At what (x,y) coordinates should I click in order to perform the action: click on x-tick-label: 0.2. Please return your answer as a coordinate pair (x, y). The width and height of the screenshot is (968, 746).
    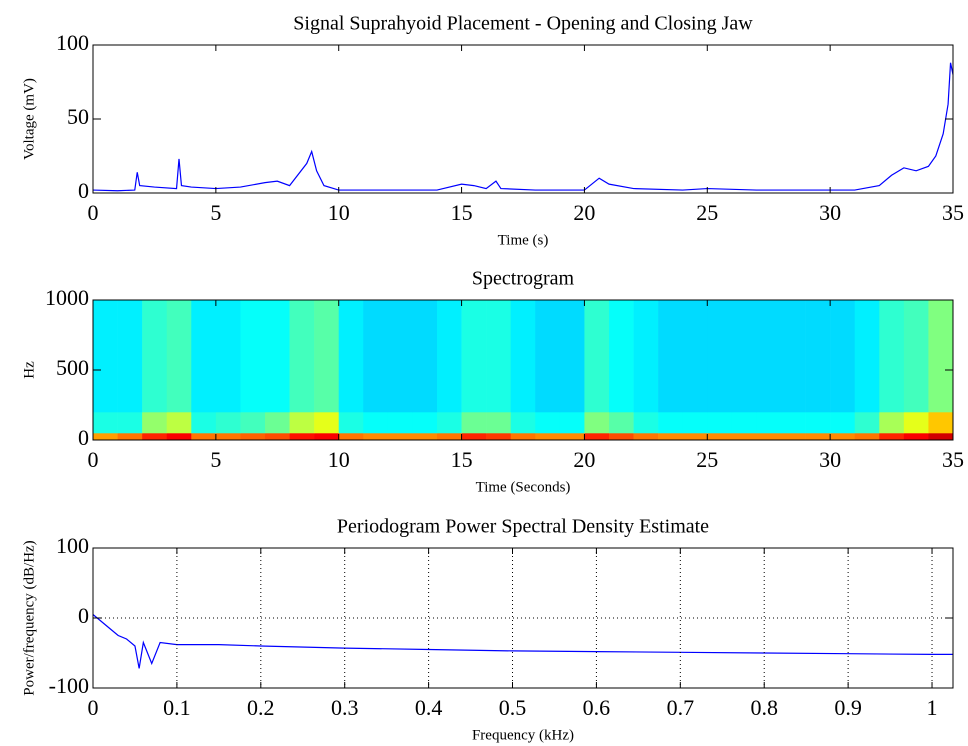
    Looking at the image, I should click on (261, 707).